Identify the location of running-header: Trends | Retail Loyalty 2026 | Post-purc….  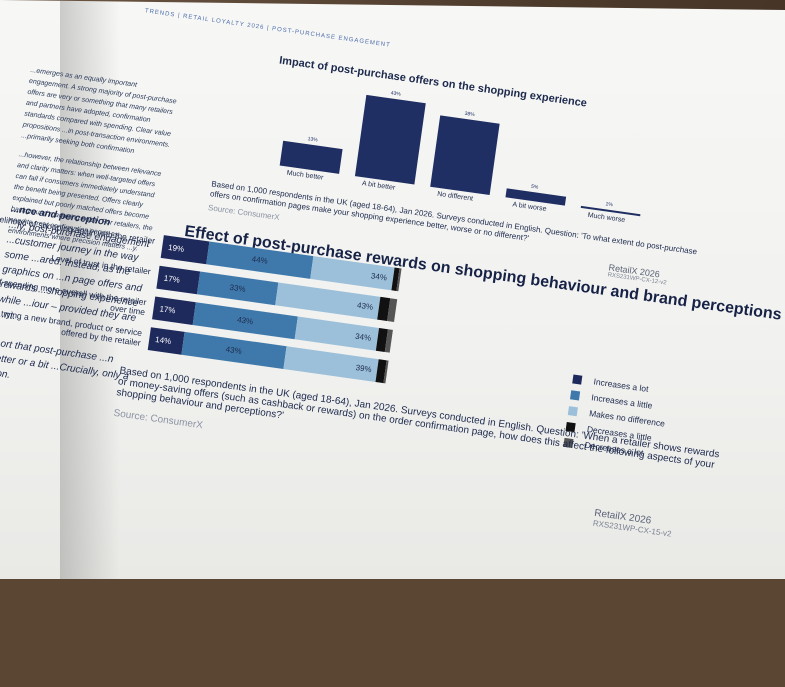
(268, 28).